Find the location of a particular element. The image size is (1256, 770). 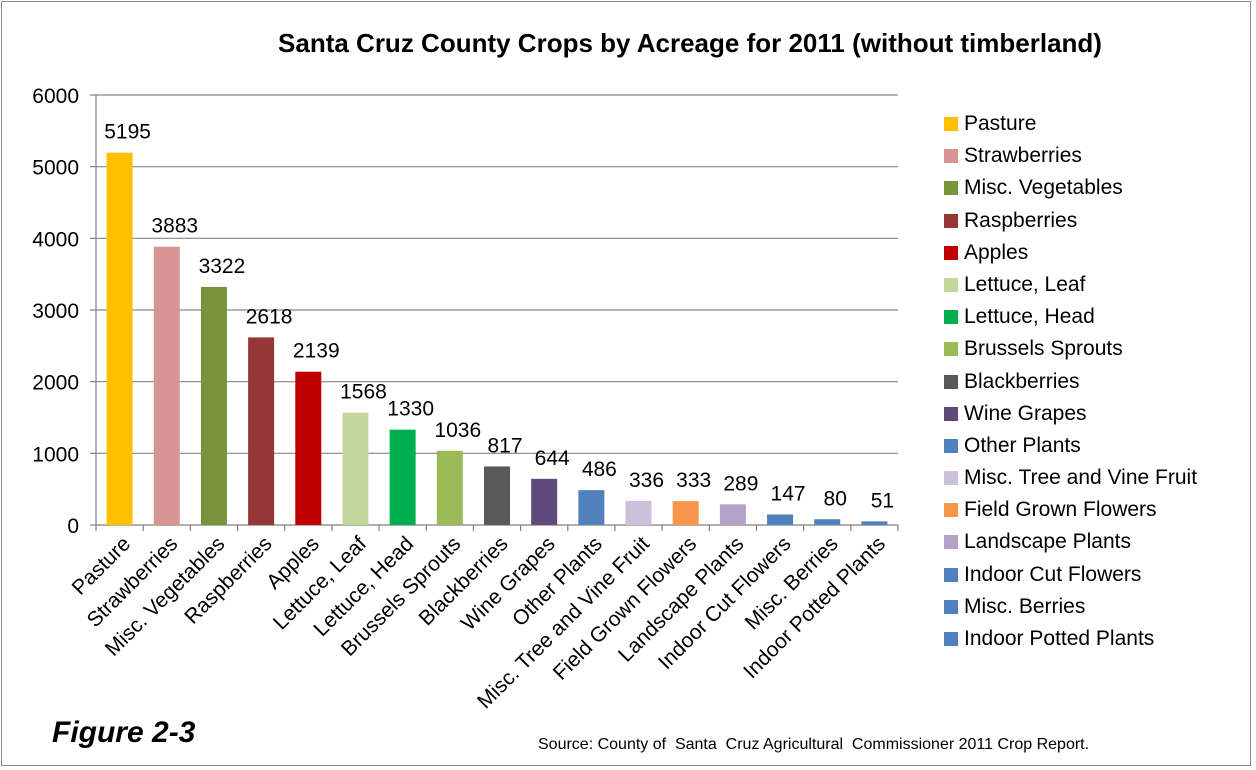

data-label: 1330 is located at coordinates (410, 409).